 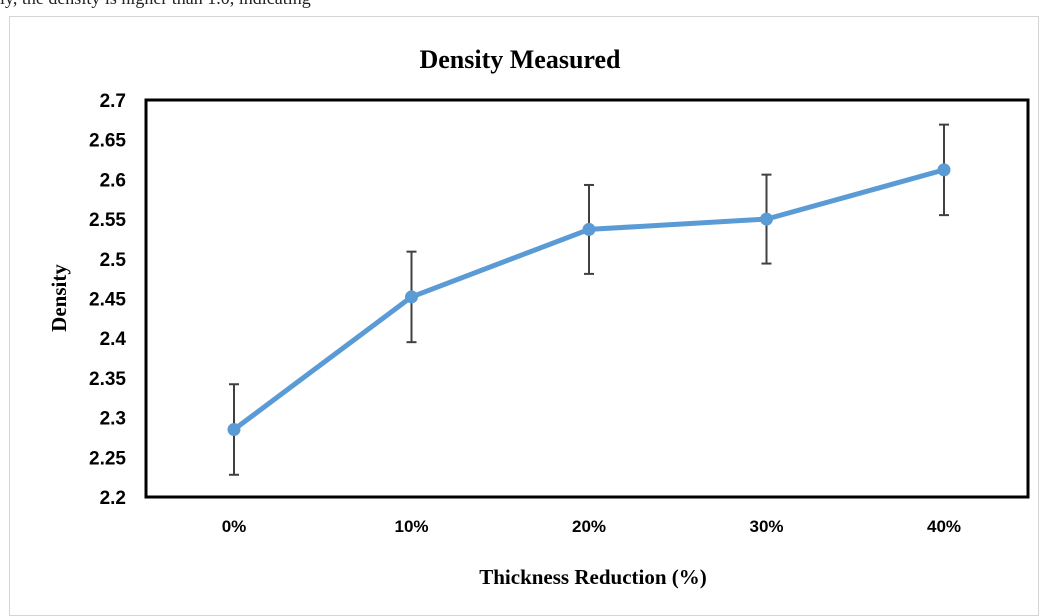 What do you see at coordinates (411, 526) in the screenshot?
I see `x-tick-label: 10%` at bounding box center [411, 526].